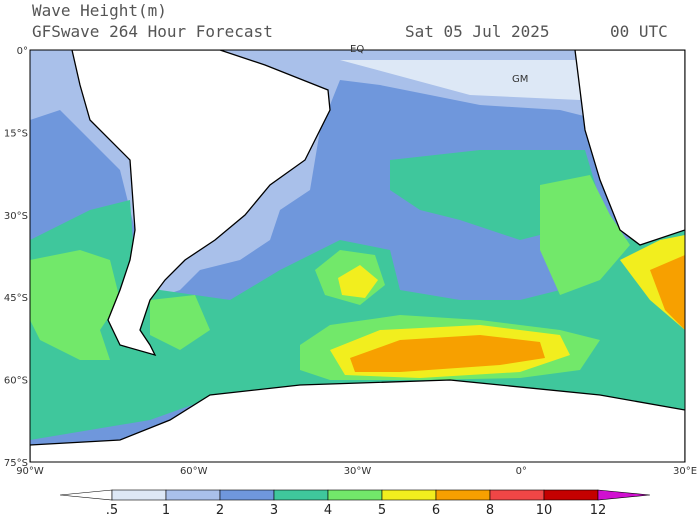  I want to click on colorbar-label: 5, so click(382, 510).